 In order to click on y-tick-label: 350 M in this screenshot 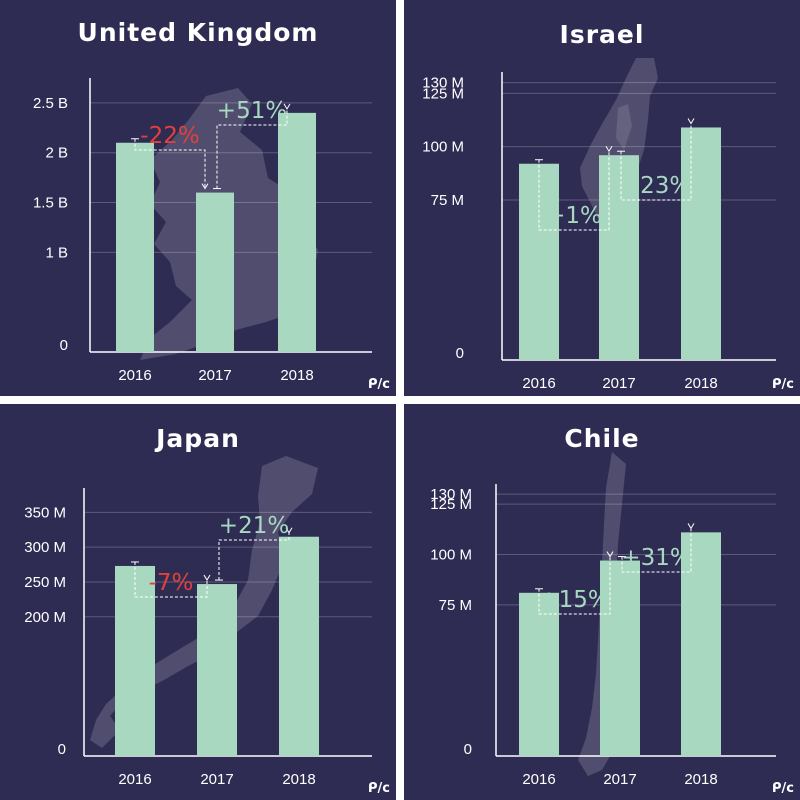, I will do `click(45, 512)`.